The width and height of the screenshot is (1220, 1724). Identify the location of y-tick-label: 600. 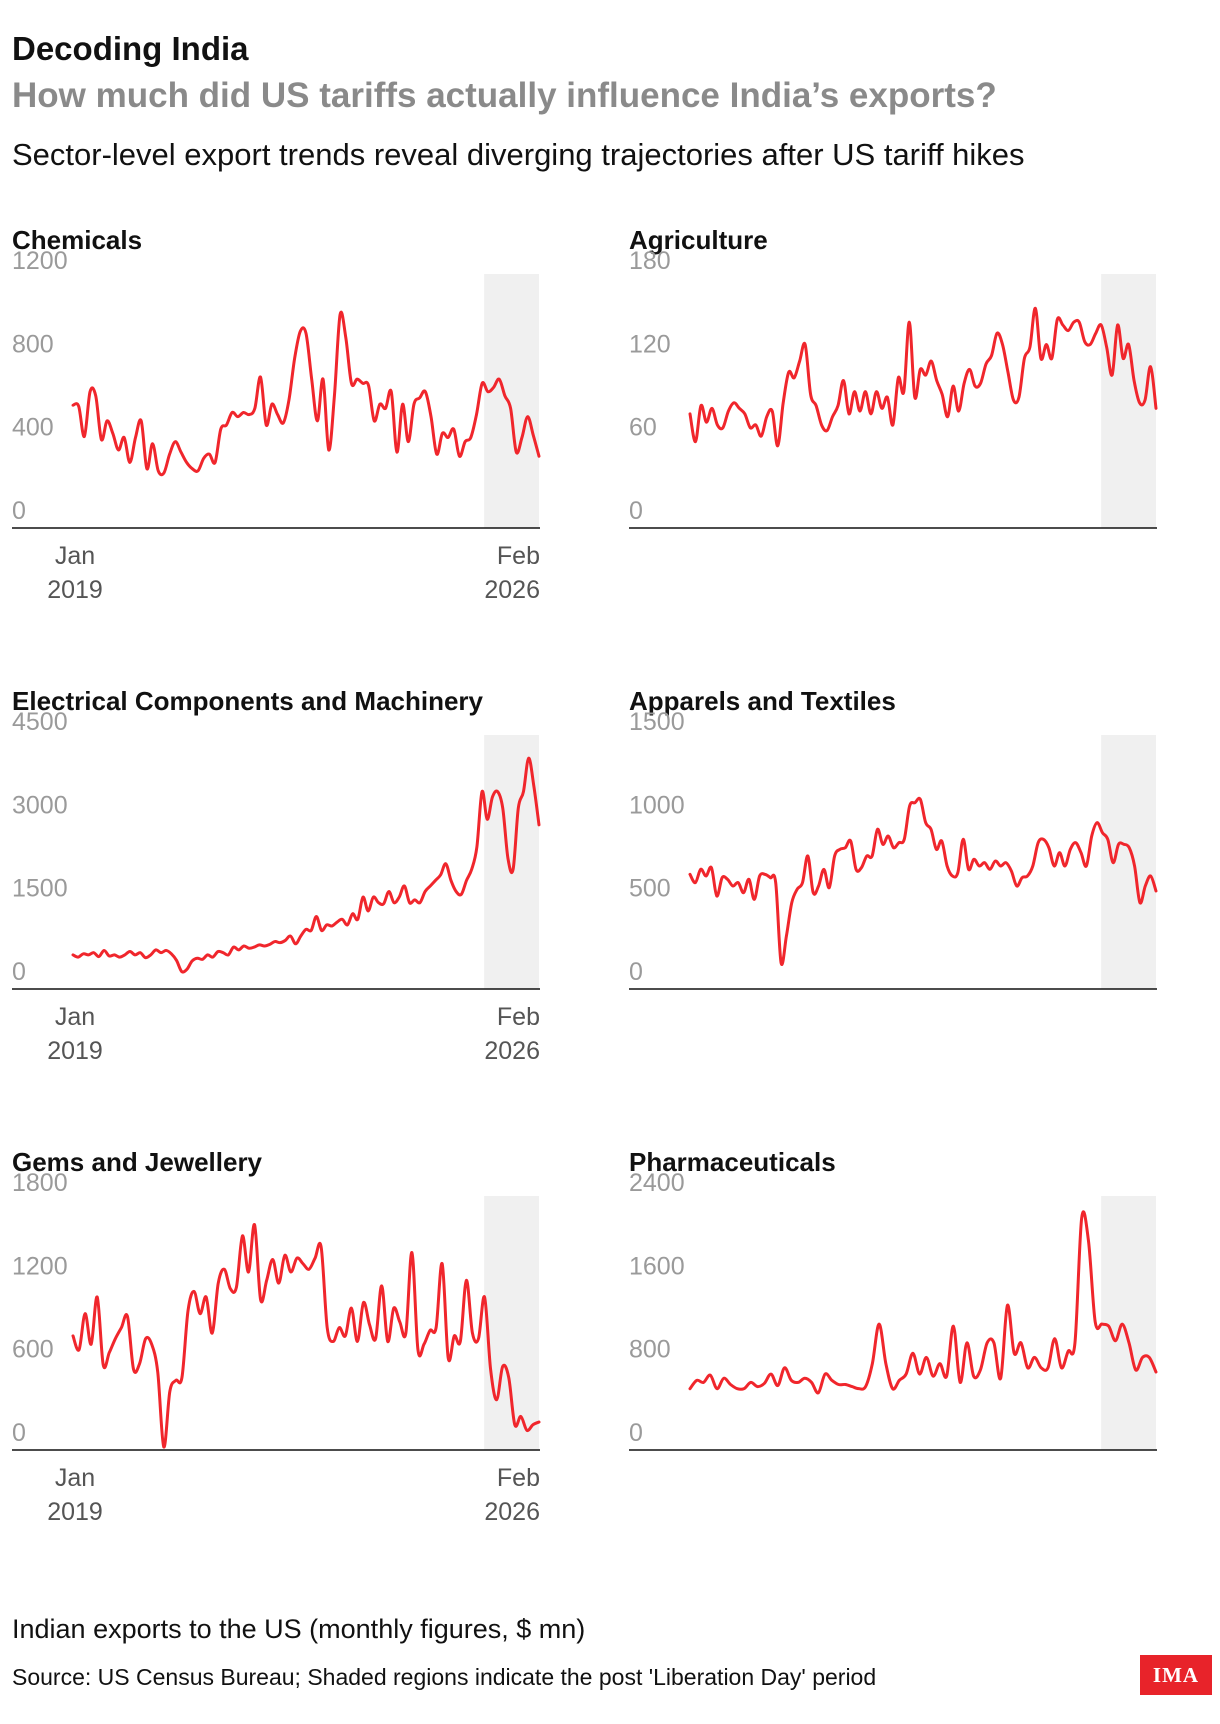
(33, 1350).